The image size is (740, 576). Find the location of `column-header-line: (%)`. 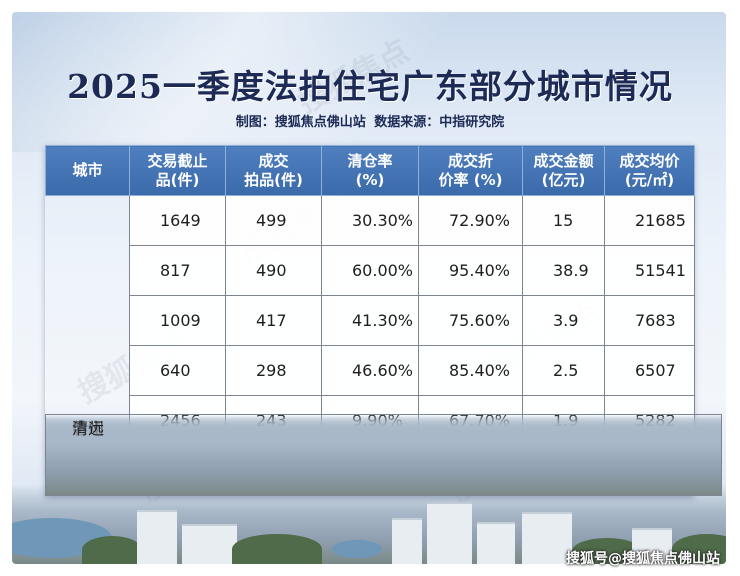

column-header-line: (%) is located at coordinates (370, 179).